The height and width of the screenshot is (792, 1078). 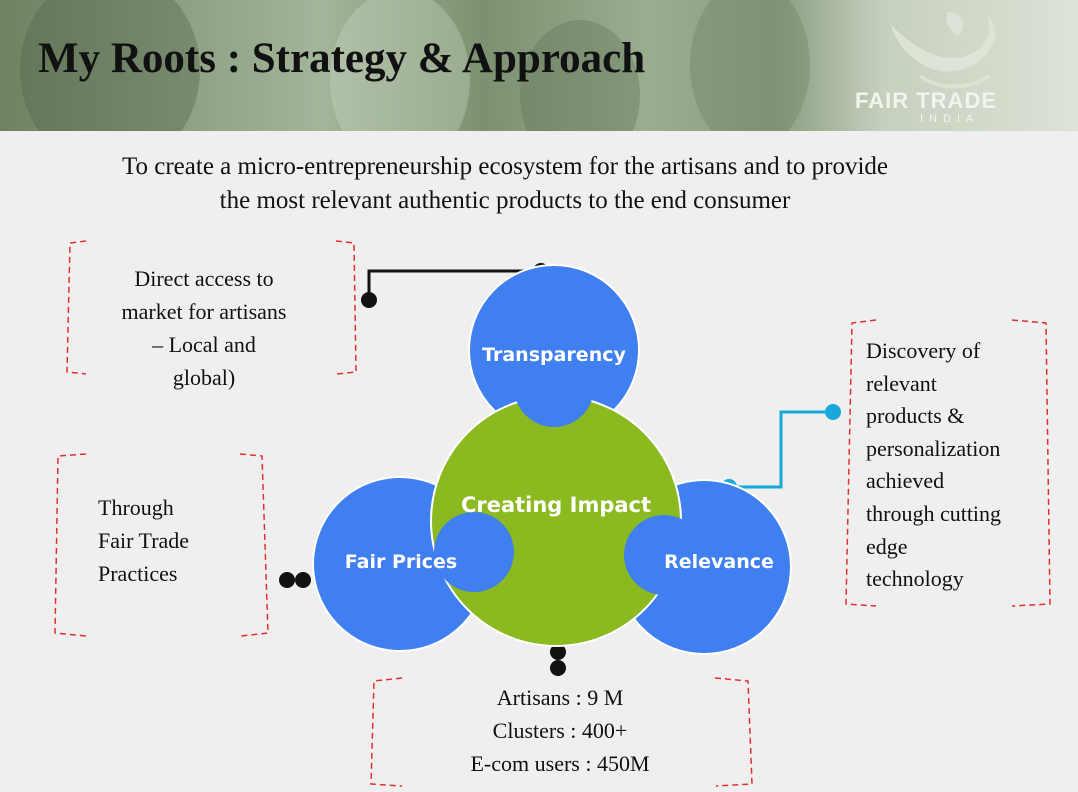 What do you see at coordinates (204, 344) in the screenshot?
I see `box-direct-access-line: – Local and` at bounding box center [204, 344].